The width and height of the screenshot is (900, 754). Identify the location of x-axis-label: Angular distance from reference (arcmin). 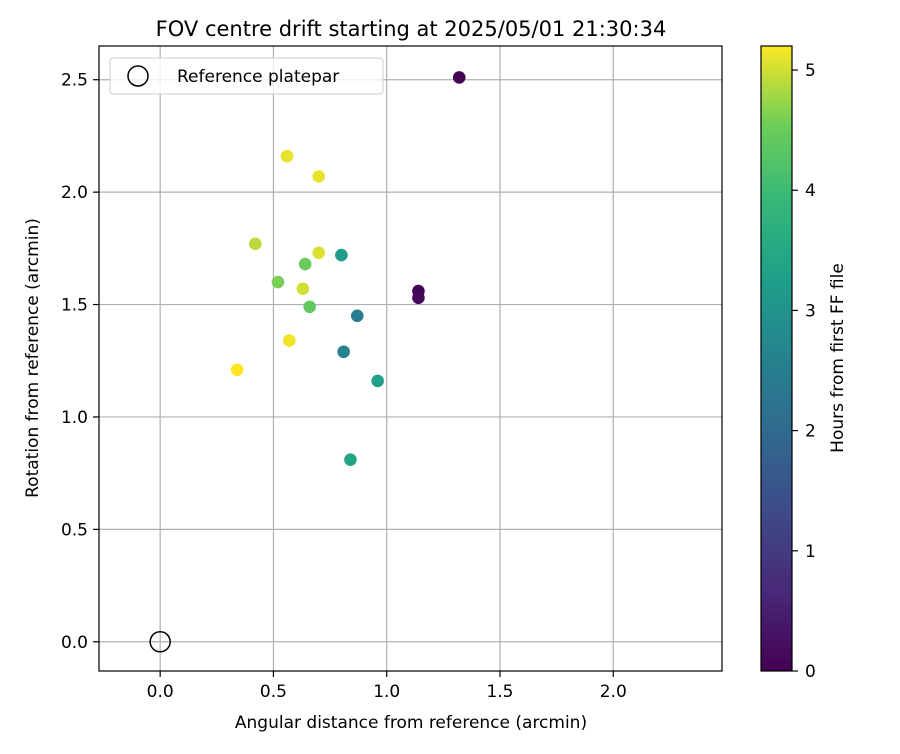
(411, 723).